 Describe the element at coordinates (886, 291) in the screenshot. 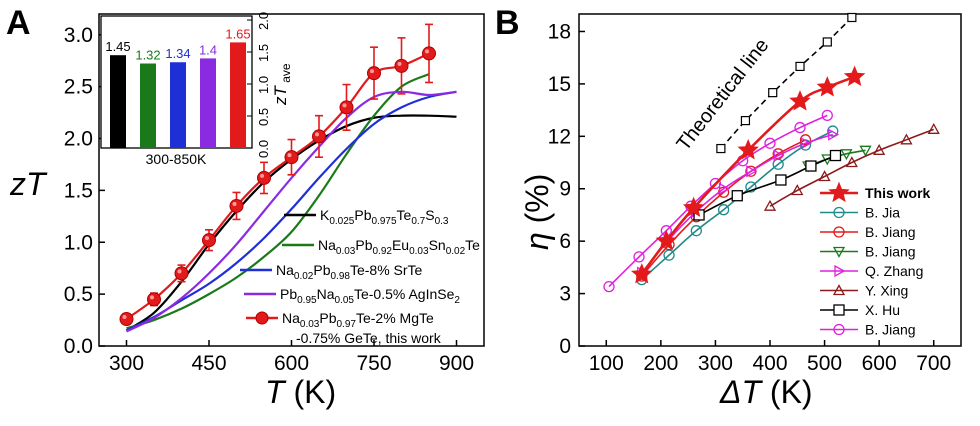

I see `b-legend-entry: Y. Xing` at that location.